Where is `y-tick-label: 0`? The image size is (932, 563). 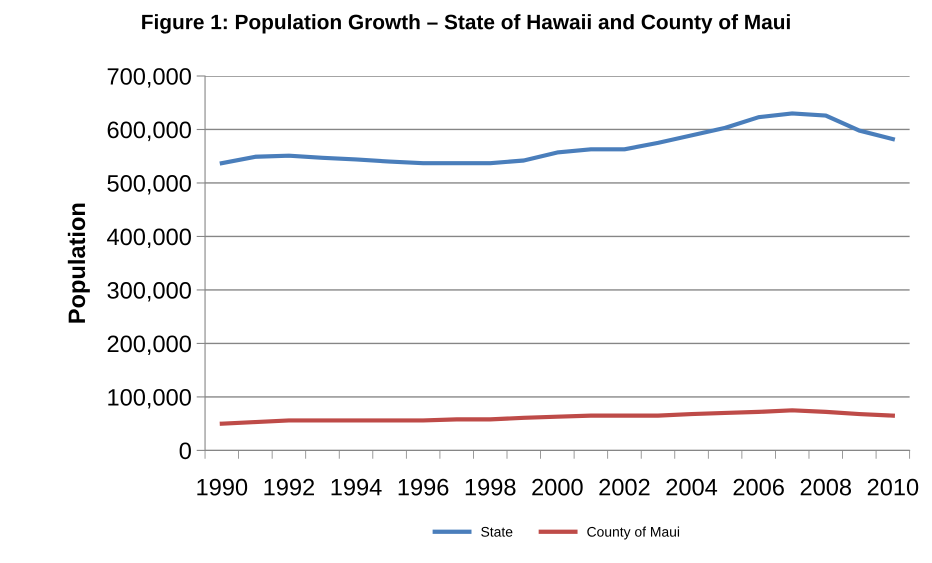 y-tick-label: 0 is located at coordinates (185, 451).